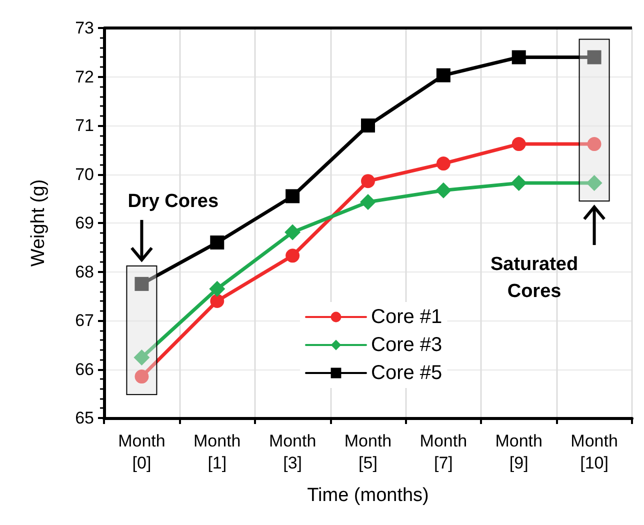  What do you see at coordinates (406, 373) in the screenshot?
I see `legend-label: Core #5` at bounding box center [406, 373].